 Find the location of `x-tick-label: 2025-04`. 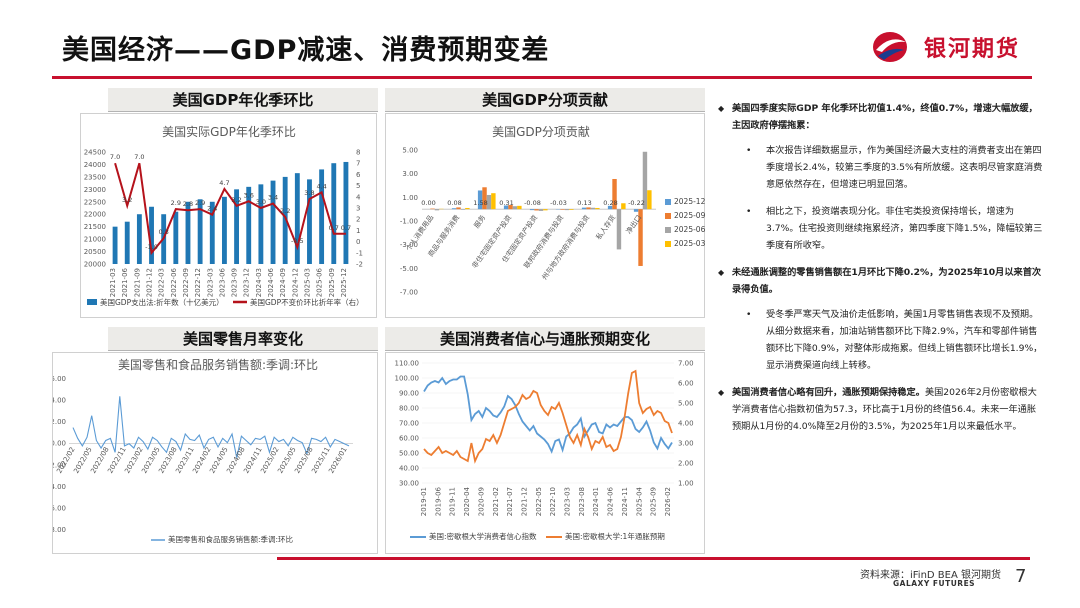

x-tick-label: 2025-04 is located at coordinates (639, 501).